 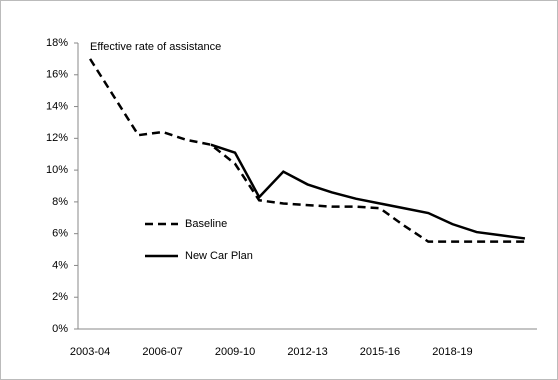 What do you see at coordinates (452, 352) in the screenshot?
I see `x-tick-label: 2018-19` at bounding box center [452, 352].